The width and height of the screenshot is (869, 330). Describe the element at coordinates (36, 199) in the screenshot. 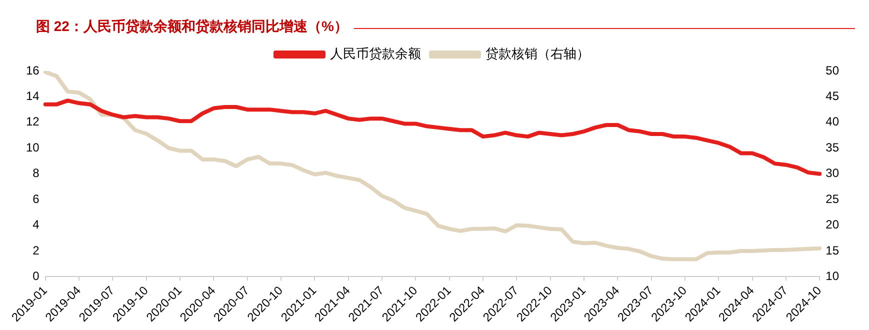

I see `y-tick-label: 6` at that location.